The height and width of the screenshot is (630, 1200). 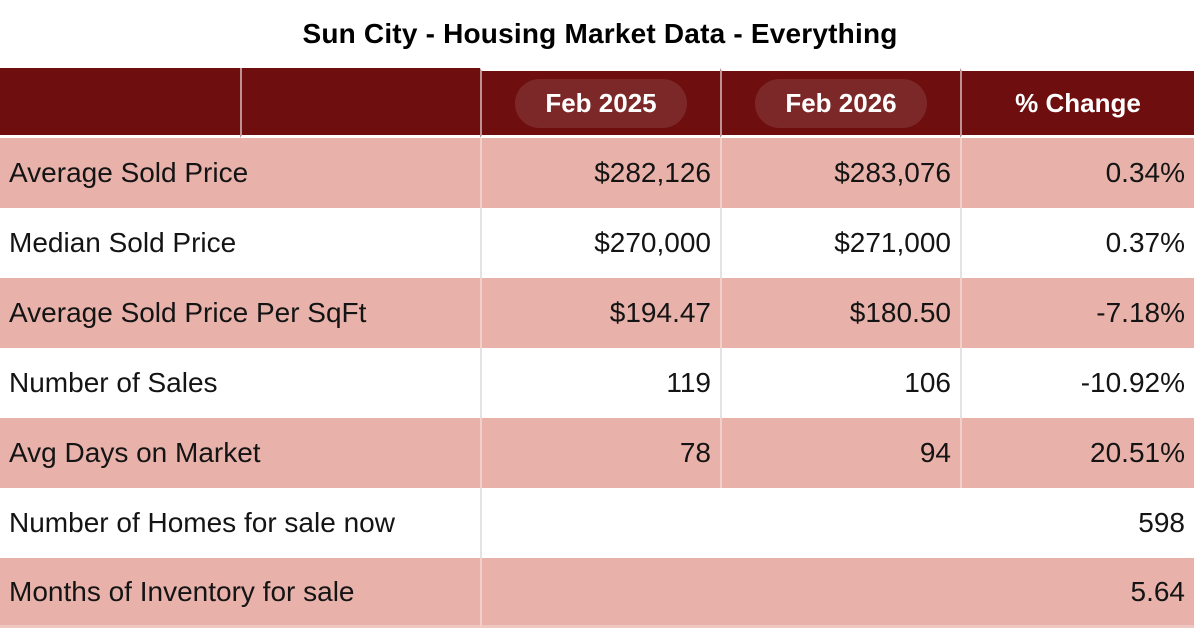 What do you see at coordinates (840, 313) in the screenshot?
I see `avg-price-per-sqft-feb-2026-value: $180.50` at bounding box center [840, 313].